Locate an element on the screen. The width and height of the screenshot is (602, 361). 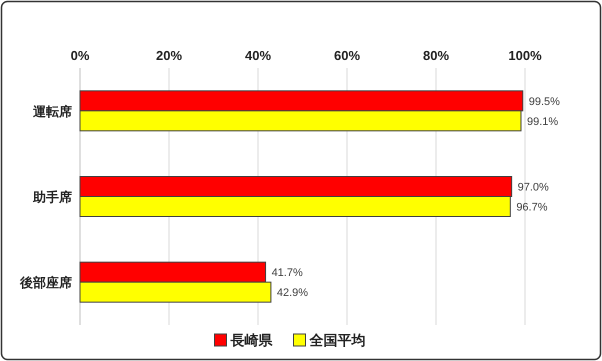
data-label: 99.5% is located at coordinates (544, 102).